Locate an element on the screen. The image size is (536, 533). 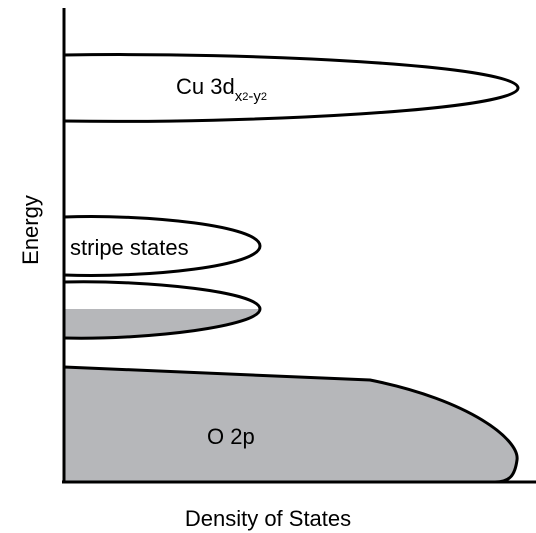
cu3d-label: Cu 3dx2-y2 is located at coordinates (221, 89).